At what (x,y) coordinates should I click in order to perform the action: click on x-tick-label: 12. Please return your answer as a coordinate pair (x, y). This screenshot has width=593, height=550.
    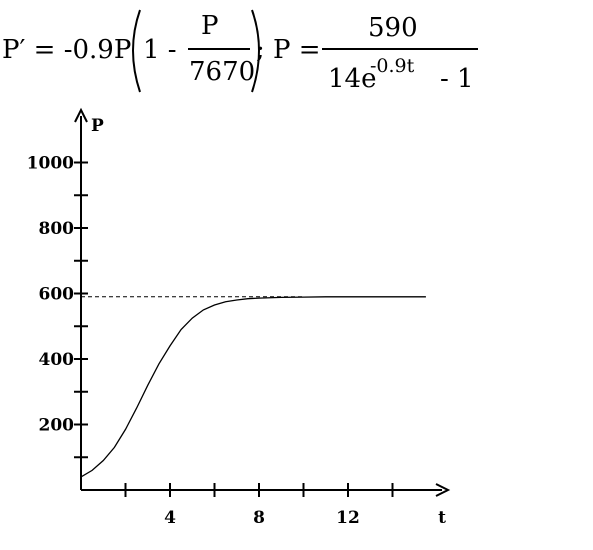
    Looking at the image, I should click on (348, 518).